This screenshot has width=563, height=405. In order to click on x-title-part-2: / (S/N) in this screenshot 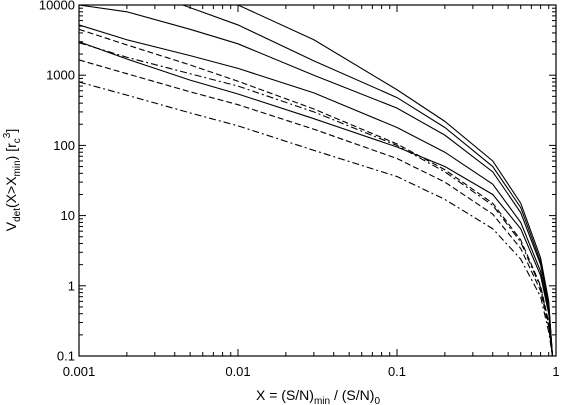, I will do `click(352, 395)`.